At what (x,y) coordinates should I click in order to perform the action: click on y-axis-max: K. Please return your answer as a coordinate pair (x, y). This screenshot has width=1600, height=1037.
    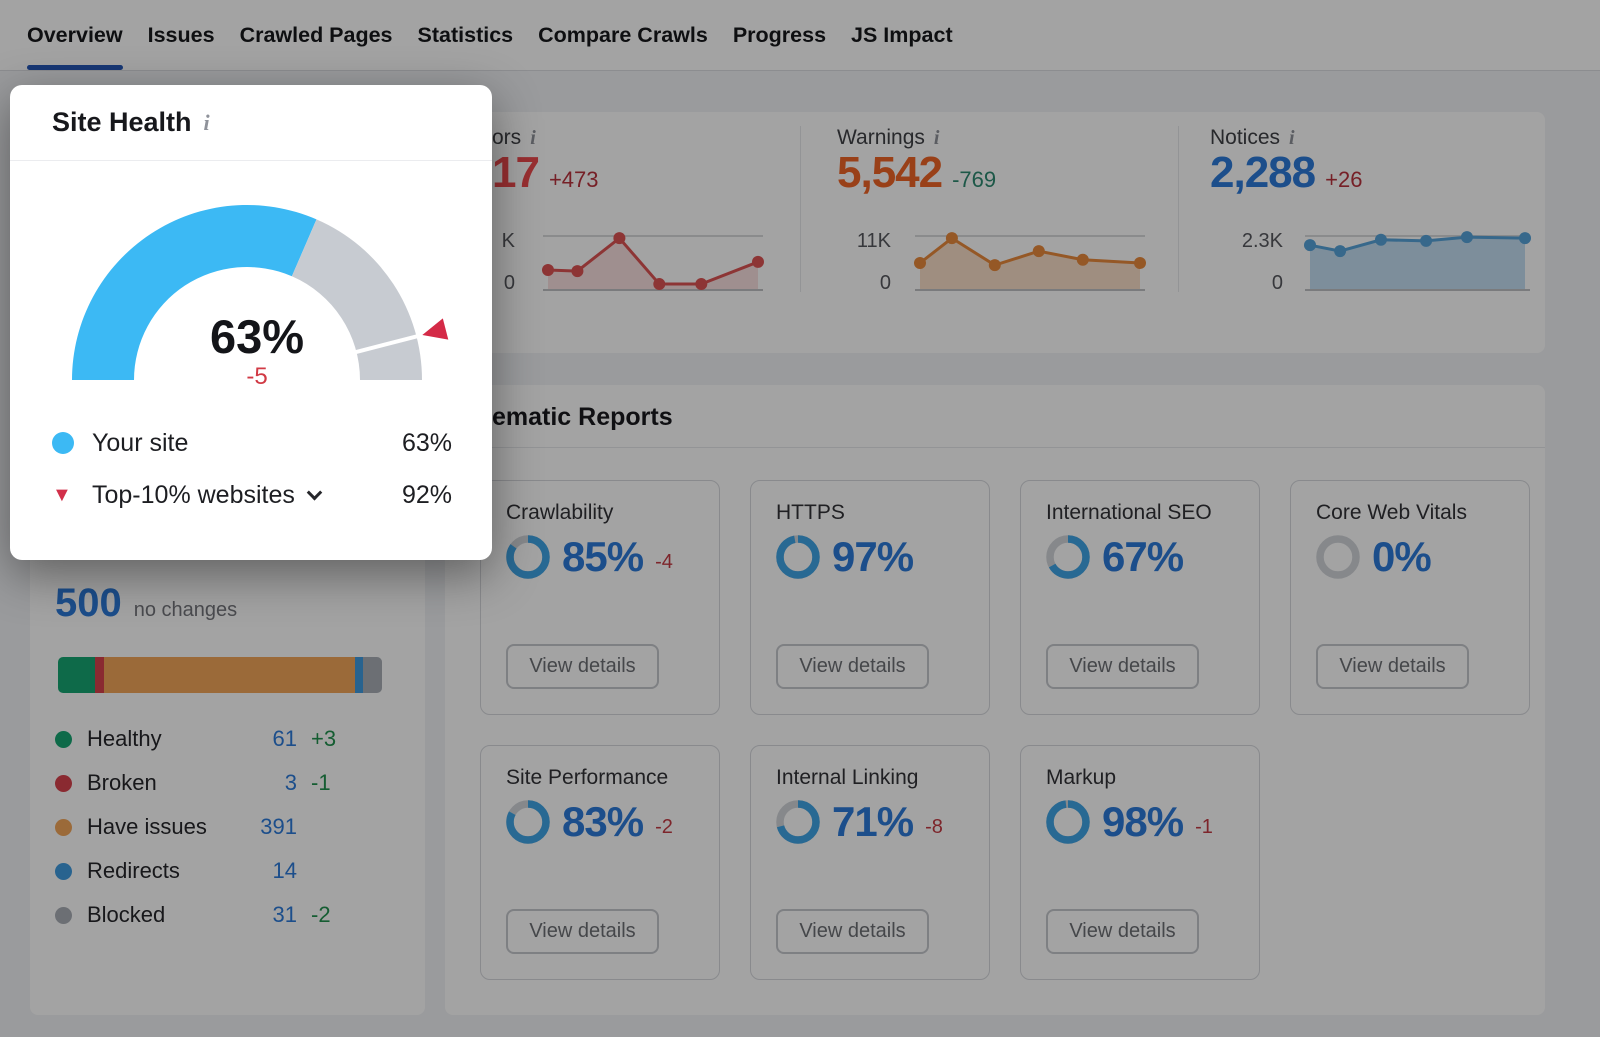
    Looking at the image, I should click on (508, 241).